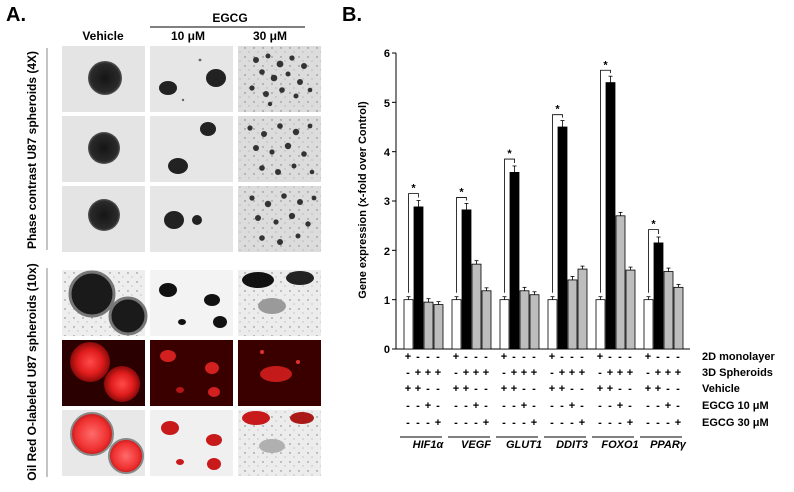 The image size is (794, 492). What do you see at coordinates (191, 303) in the screenshot?
I see `micrograph-oilred-gray-10um` at bounding box center [191, 303].